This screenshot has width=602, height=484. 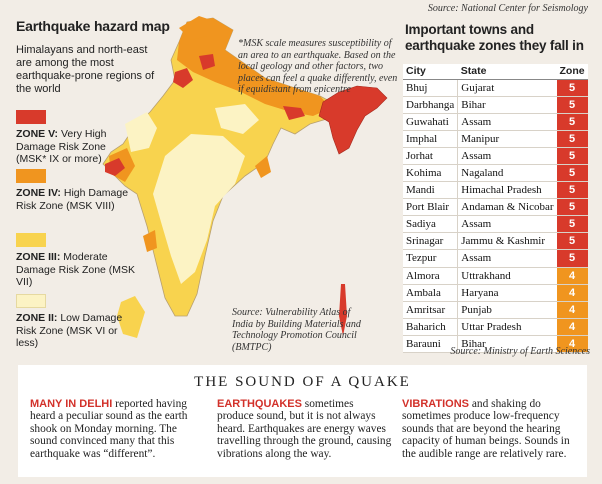 What do you see at coordinates (31, 301) in the screenshot?
I see `legend-swatch-zone-ii` at bounding box center [31, 301].